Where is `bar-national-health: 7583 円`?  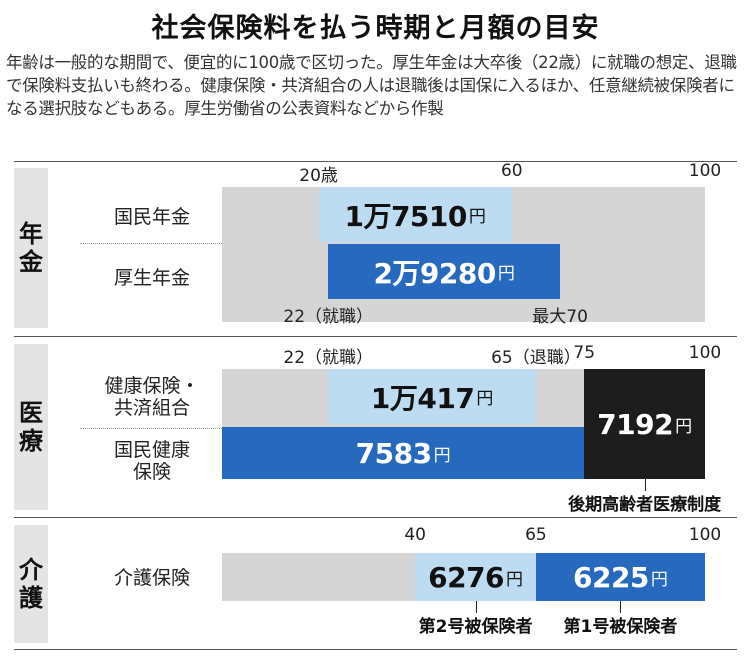
bar-national-health: 7583 円 is located at coordinates (403, 453).